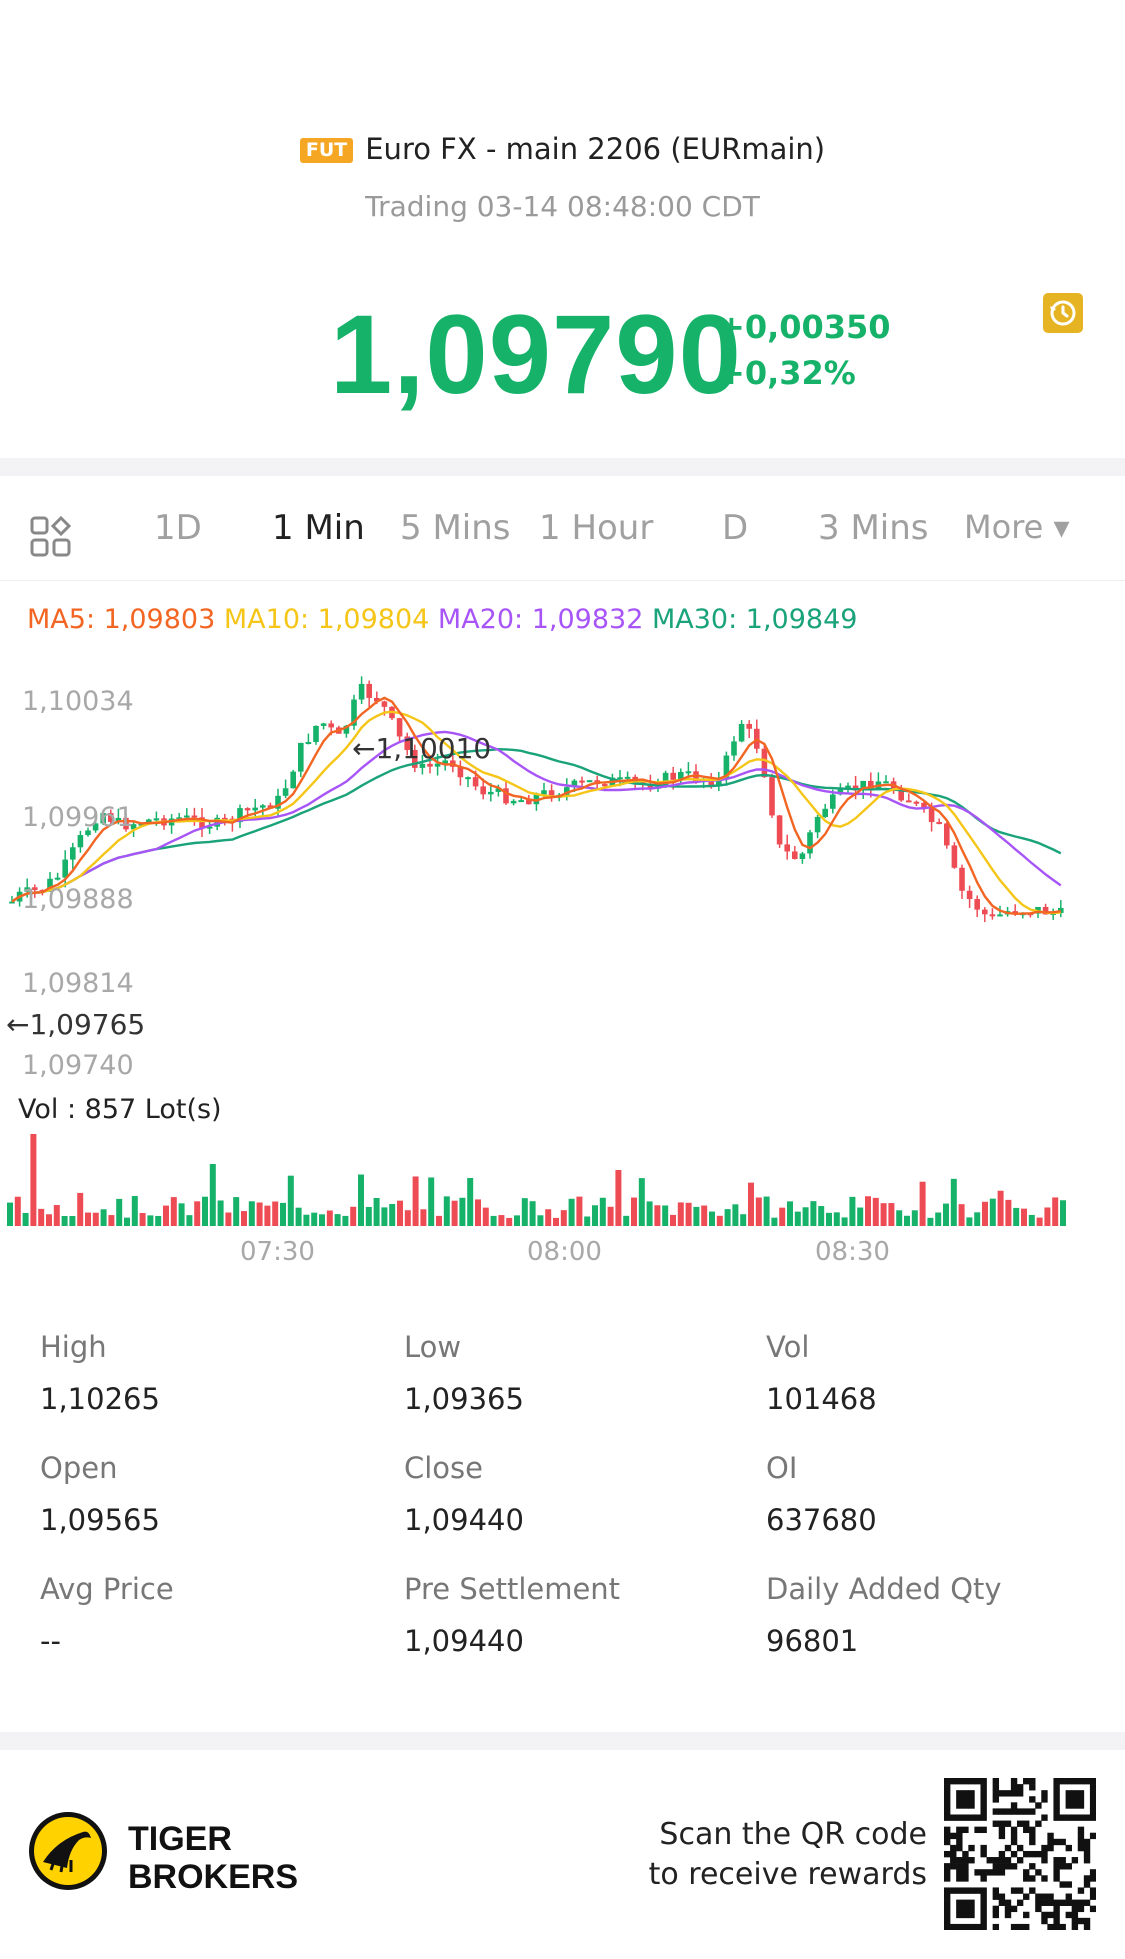 Image resolution: width=1125 pixels, height=1959 pixels. I want to click on section-divider, so click(562, 467).